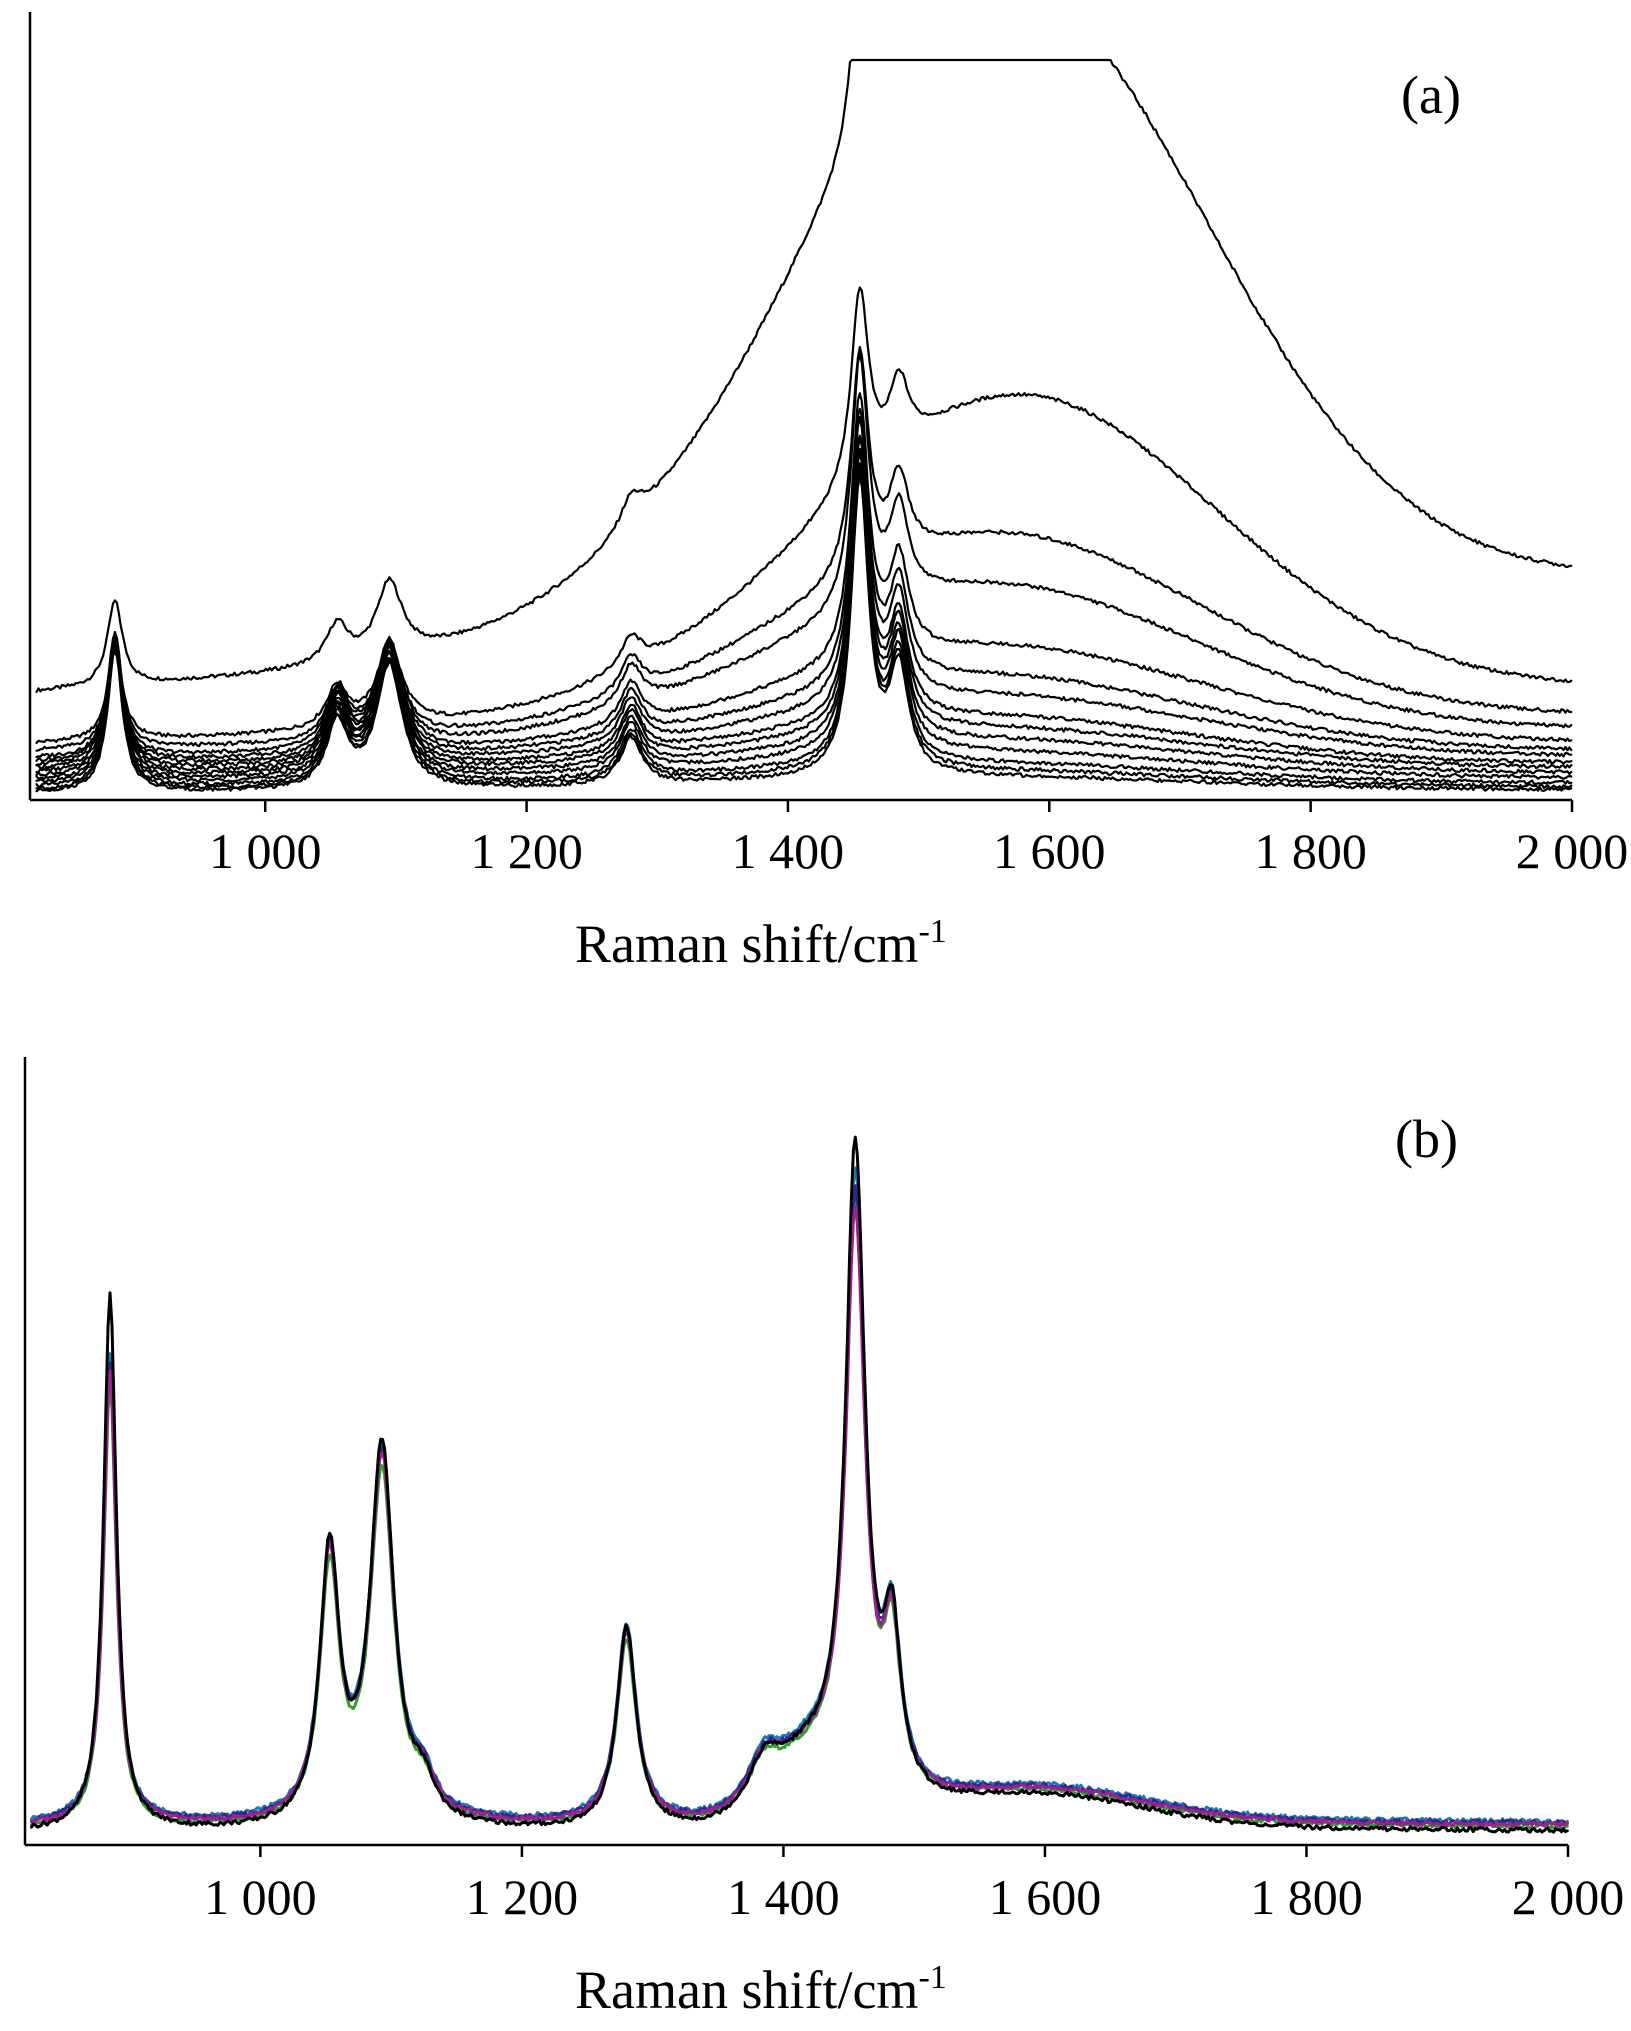 This screenshot has width=1631, height=2031. What do you see at coordinates (260, 1897) in the screenshot?
I see `panel-b-x-tick-label: 1 000` at bounding box center [260, 1897].